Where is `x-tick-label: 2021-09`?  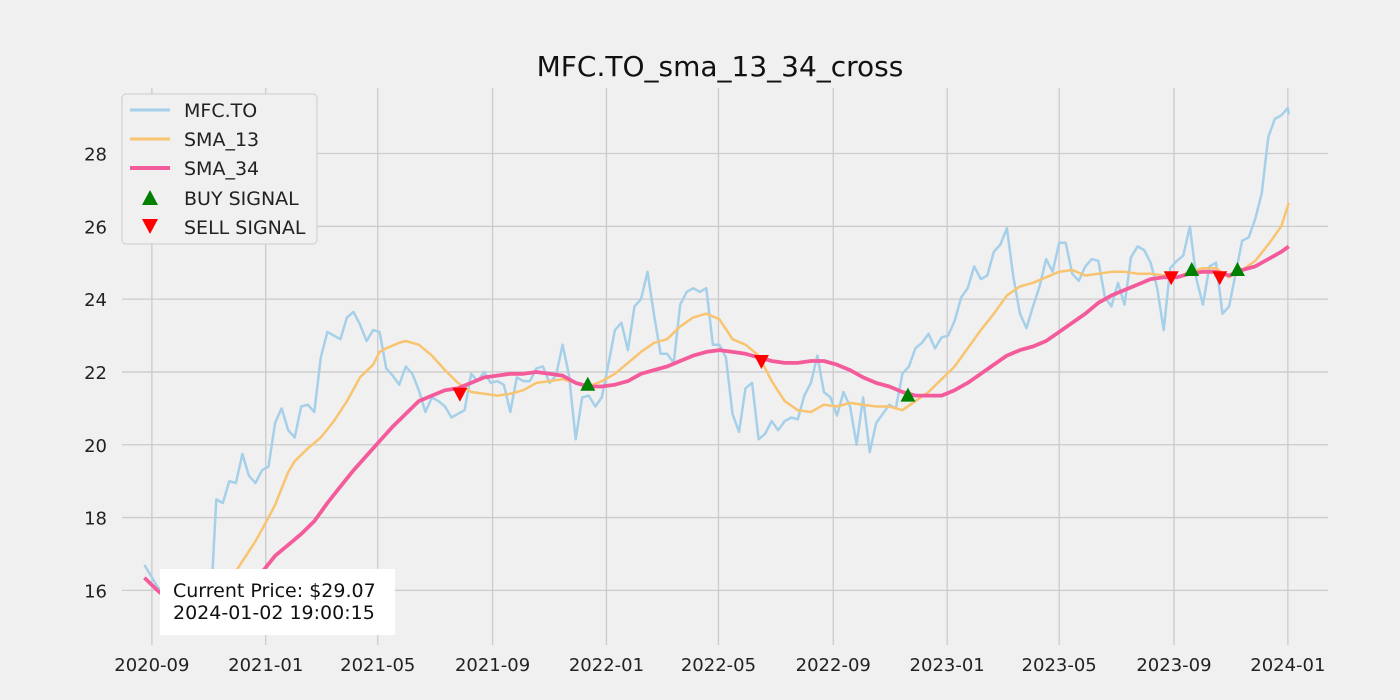 x-tick-label: 2021-09 is located at coordinates (492, 665).